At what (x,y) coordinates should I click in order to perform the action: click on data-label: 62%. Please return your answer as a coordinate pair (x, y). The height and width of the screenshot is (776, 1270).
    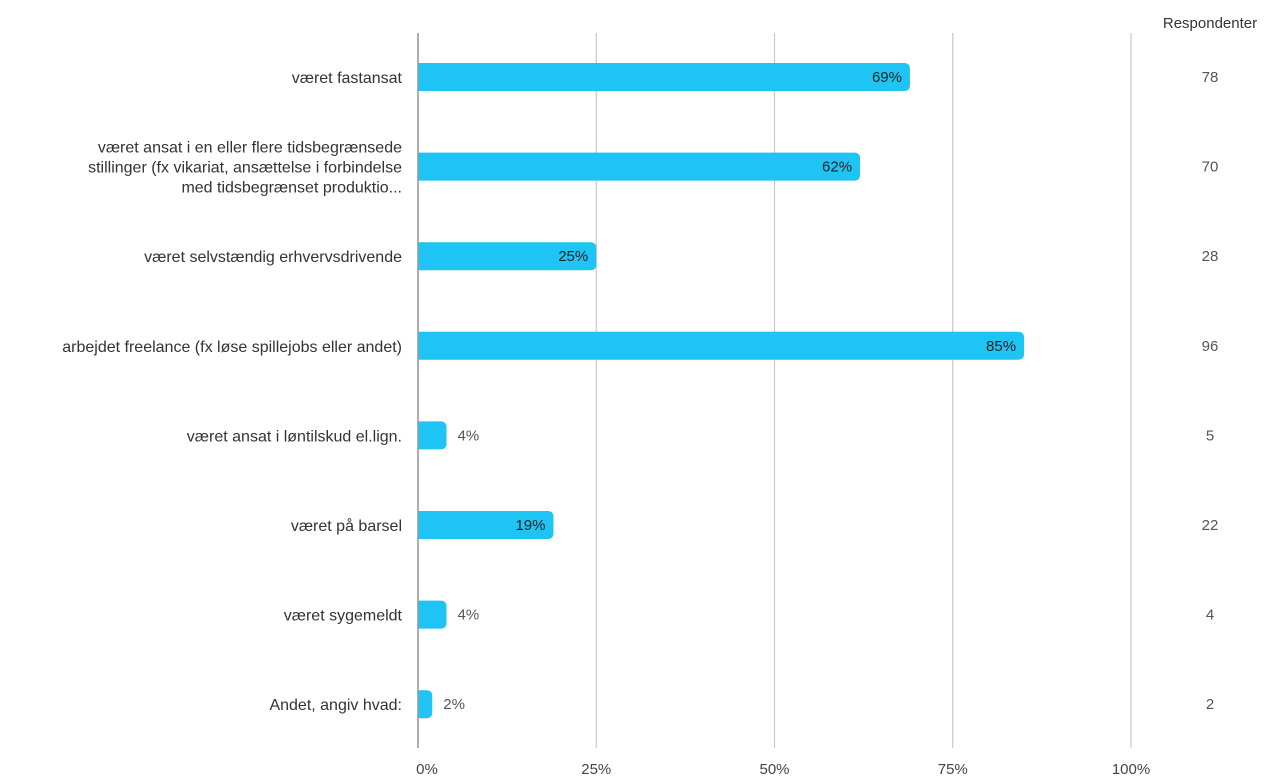
    Looking at the image, I should click on (837, 167).